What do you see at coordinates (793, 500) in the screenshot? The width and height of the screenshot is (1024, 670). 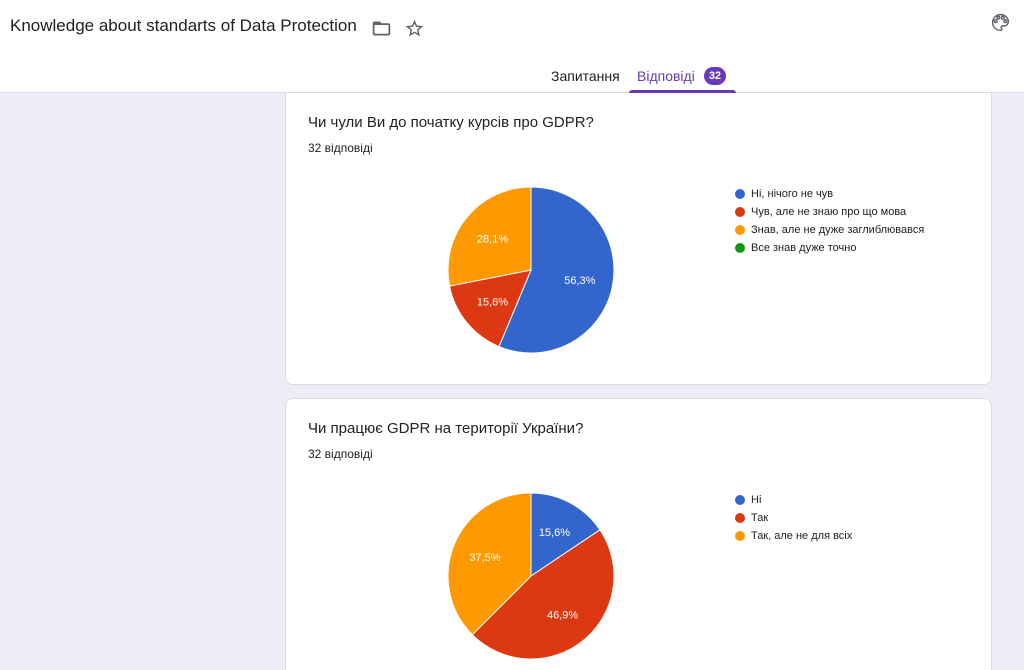 I see `legend-item: Ні` at bounding box center [793, 500].